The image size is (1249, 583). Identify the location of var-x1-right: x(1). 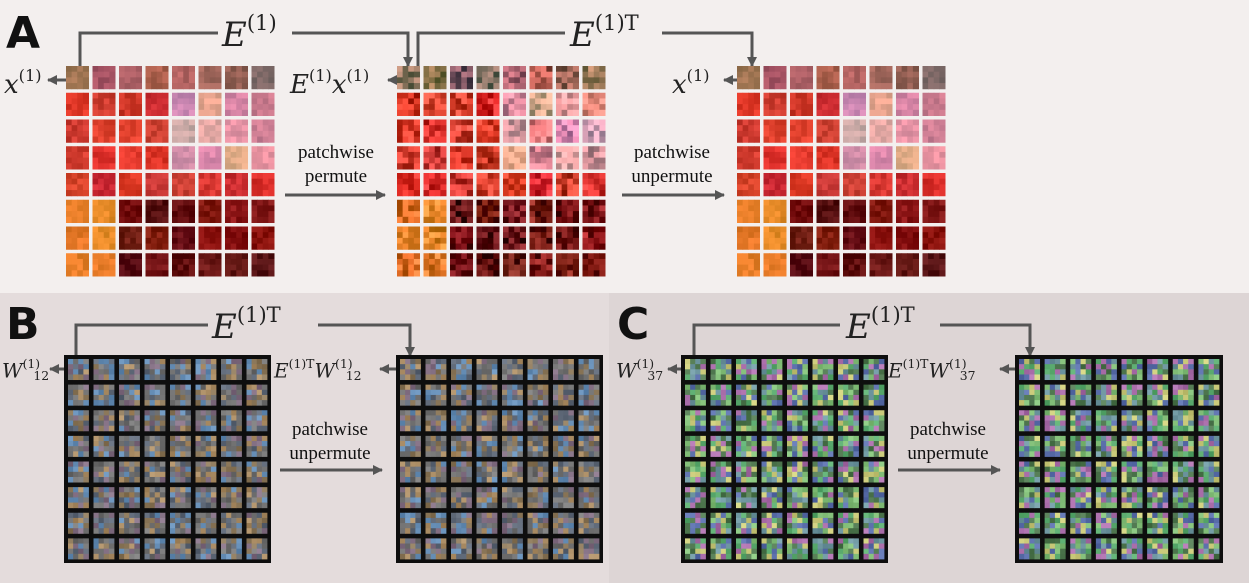
(691, 83).